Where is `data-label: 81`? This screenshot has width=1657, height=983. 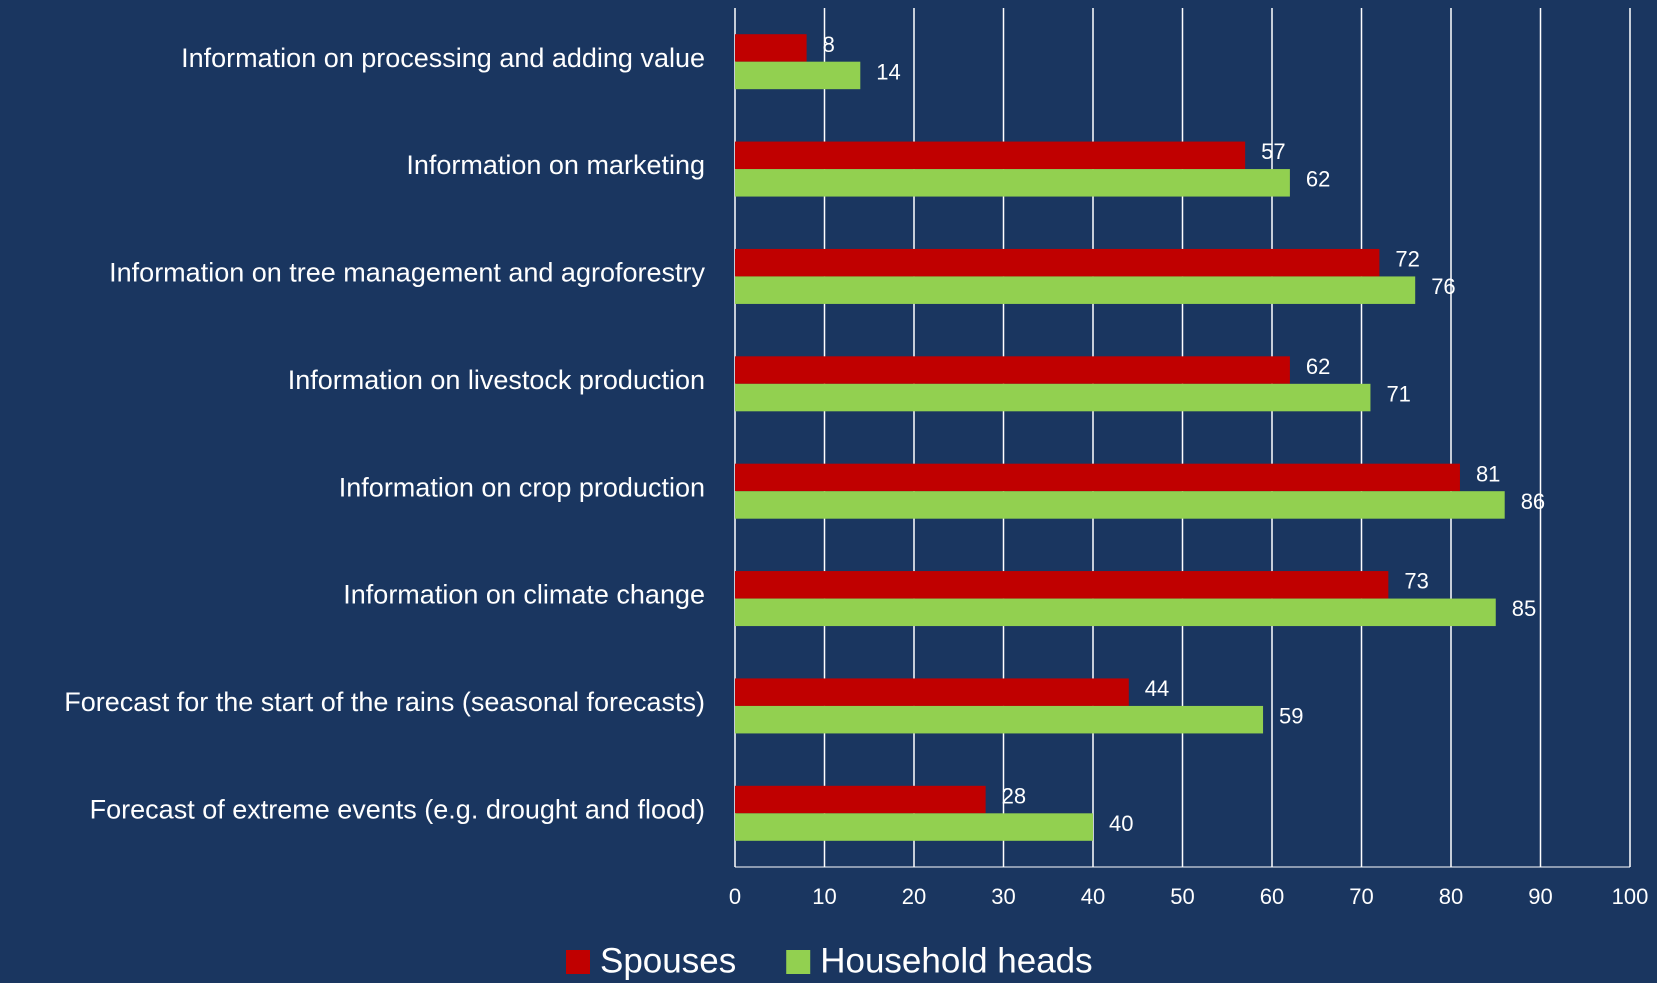 data-label: 81 is located at coordinates (1488, 473).